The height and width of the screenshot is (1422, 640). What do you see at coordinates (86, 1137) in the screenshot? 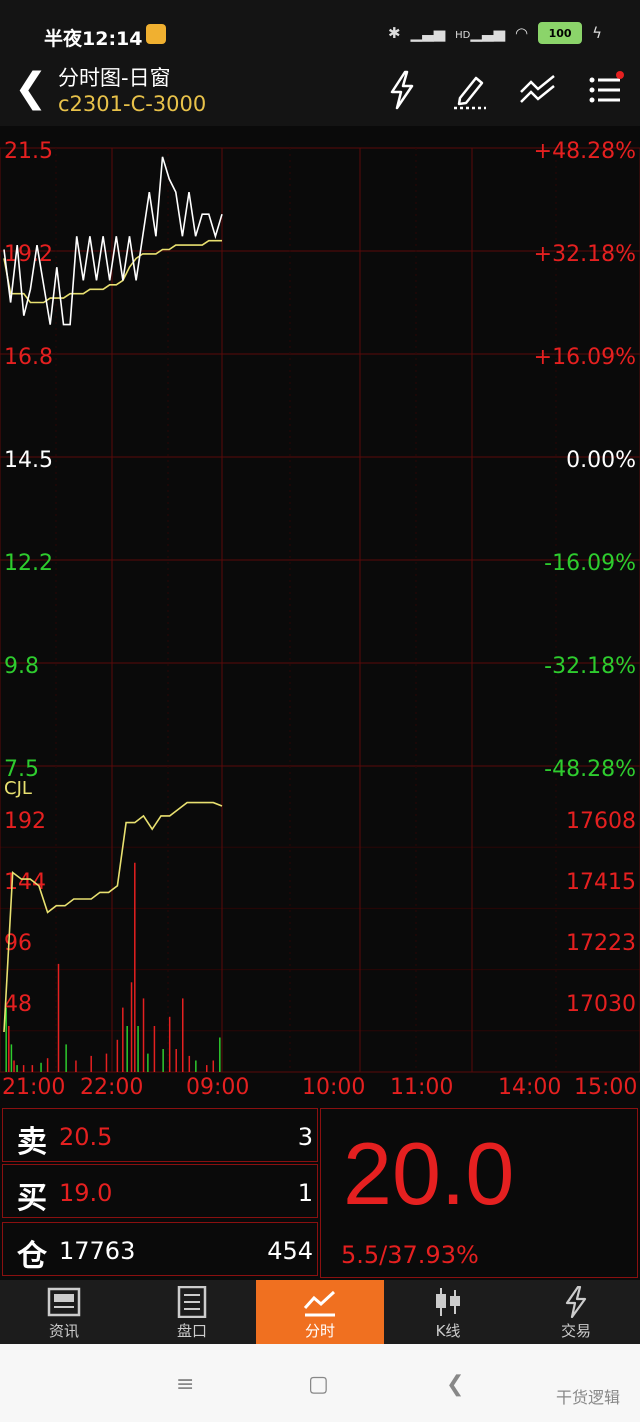
I see `ask-price: 20.5` at bounding box center [86, 1137].